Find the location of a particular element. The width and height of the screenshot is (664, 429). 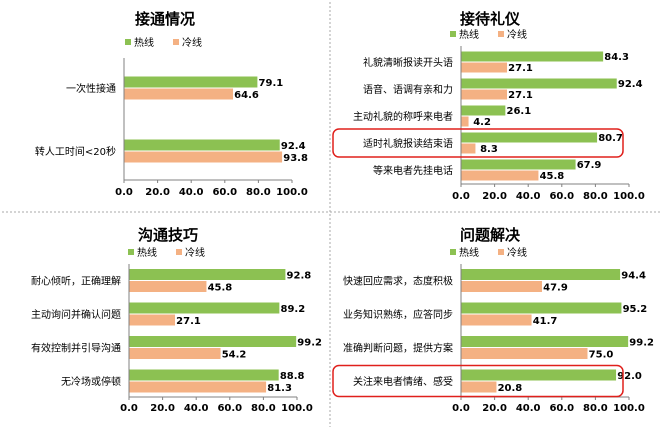

data-label-cold: 20.8 is located at coordinates (510, 388).